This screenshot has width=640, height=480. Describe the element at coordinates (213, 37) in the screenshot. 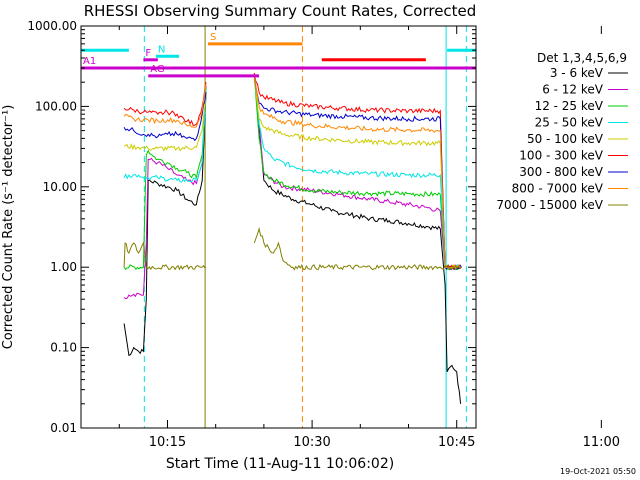

I see `flag-label: S` at that location.